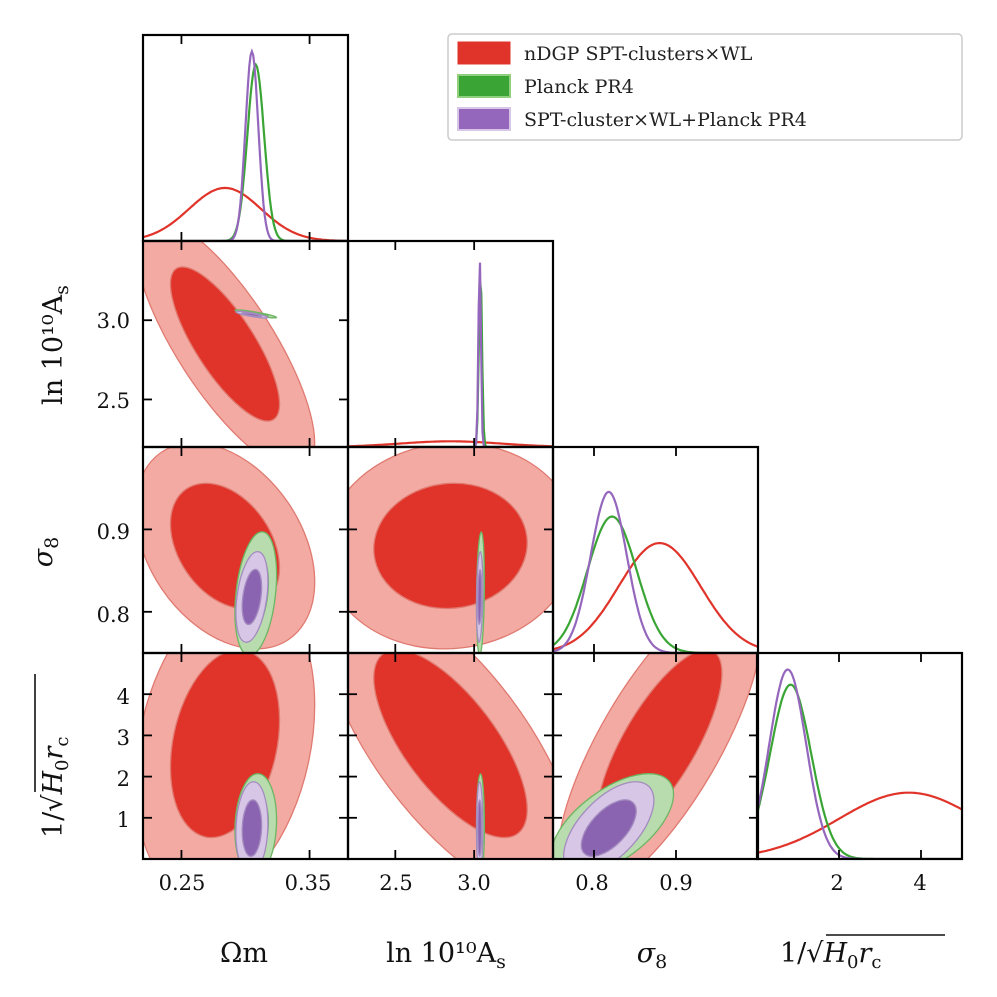 This screenshot has width=997, height=997. Describe the element at coordinates (62, 742) in the screenshot. I see `rc-y-axis-label-r-sub: c` at that location.